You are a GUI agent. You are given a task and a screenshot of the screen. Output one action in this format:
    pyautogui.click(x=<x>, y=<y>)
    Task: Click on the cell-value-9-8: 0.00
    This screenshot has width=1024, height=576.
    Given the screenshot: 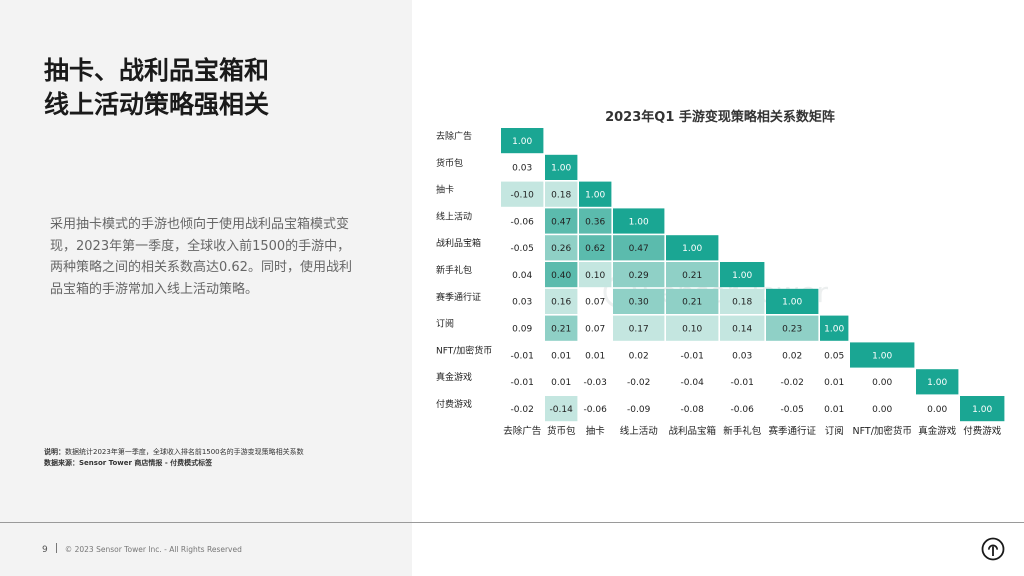 What is the action you would take?
    pyautogui.click(x=882, y=383)
    